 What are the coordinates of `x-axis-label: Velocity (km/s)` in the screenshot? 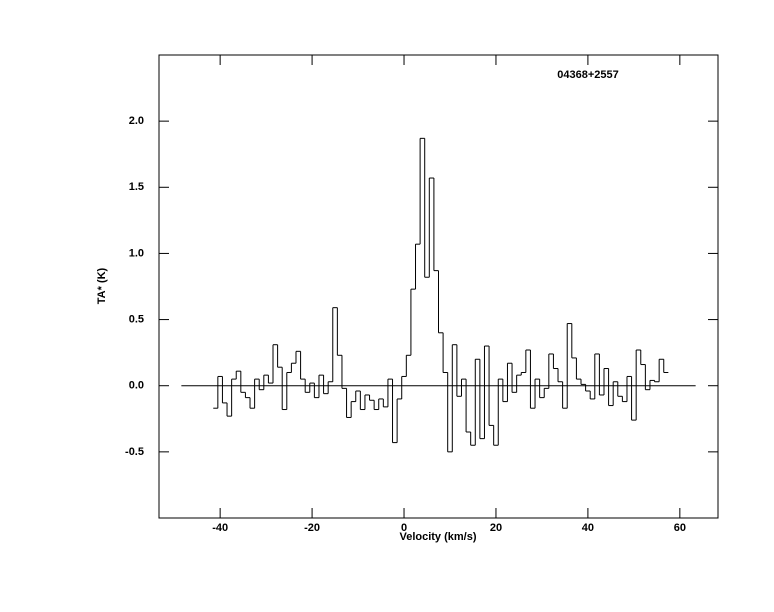 It's located at (437, 537).